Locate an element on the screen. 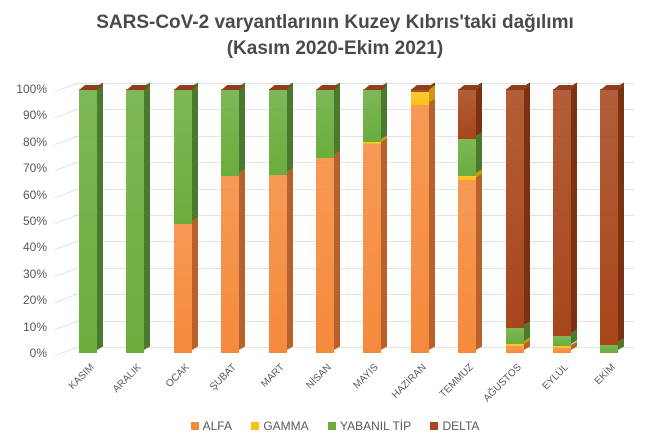 This screenshot has width=670, height=445. y-tick-label: 30% is located at coordinates (34, 273).